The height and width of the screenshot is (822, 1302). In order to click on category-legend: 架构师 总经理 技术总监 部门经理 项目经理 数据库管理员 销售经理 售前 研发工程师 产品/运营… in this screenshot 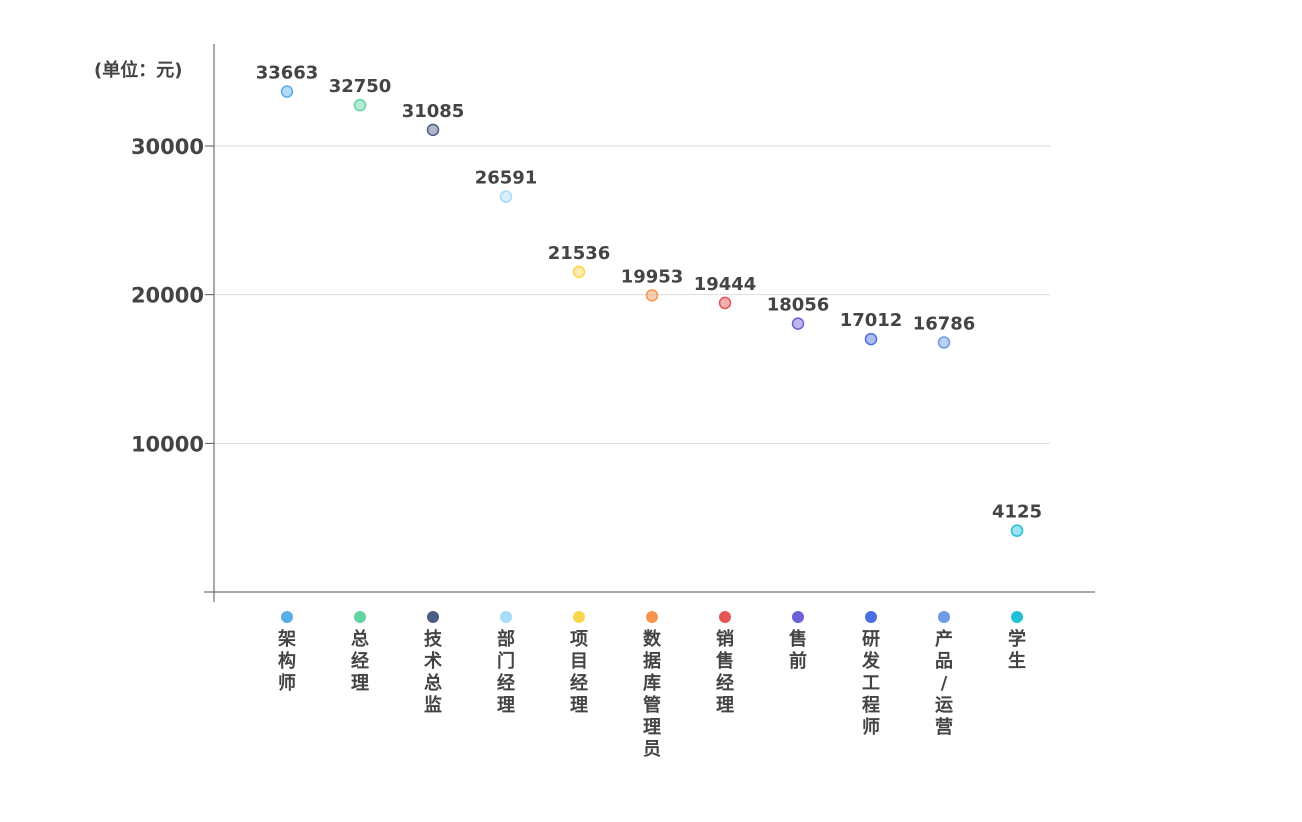, I will do `click(652, 685)`.